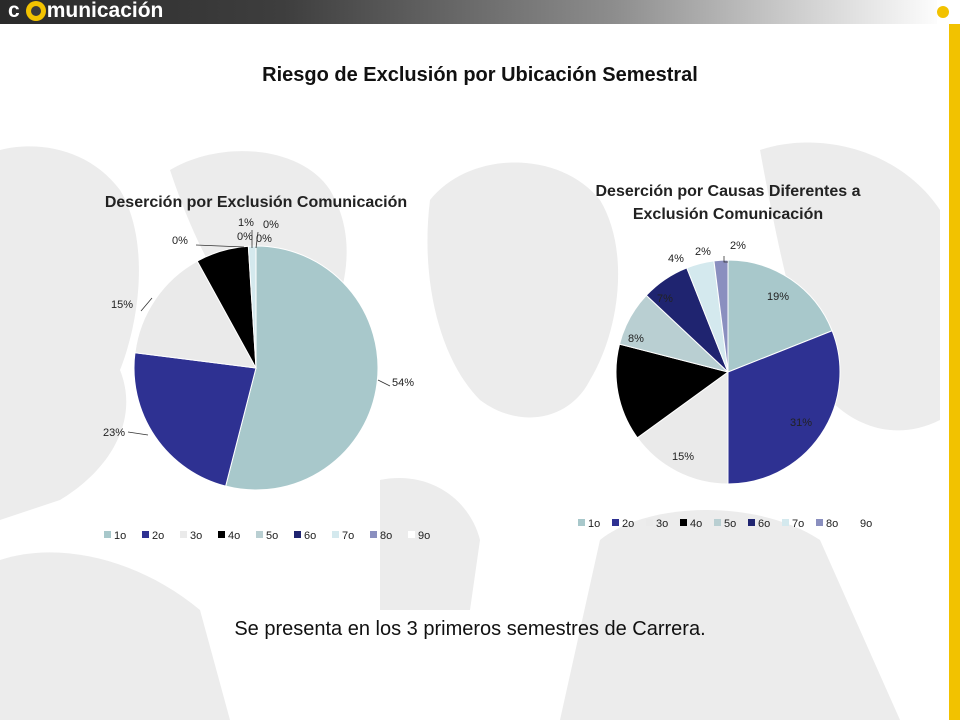 This screenshot has height=720, width=960. What do you see at coordinates (256, 202) in the screenshot?
I see `chart-title: Deserción por Exclusión Comunicación` at bounding box center [256, 202].